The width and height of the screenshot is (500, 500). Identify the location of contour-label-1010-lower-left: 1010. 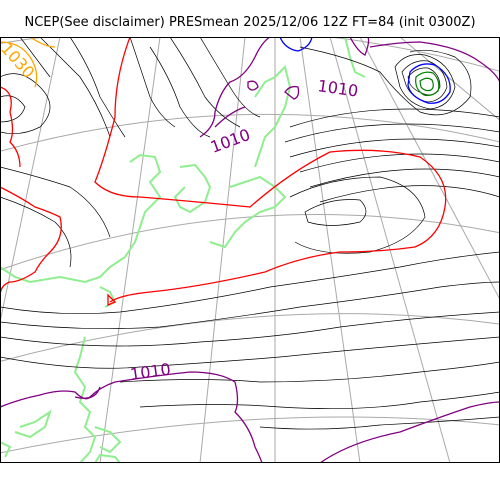
(150, 371).